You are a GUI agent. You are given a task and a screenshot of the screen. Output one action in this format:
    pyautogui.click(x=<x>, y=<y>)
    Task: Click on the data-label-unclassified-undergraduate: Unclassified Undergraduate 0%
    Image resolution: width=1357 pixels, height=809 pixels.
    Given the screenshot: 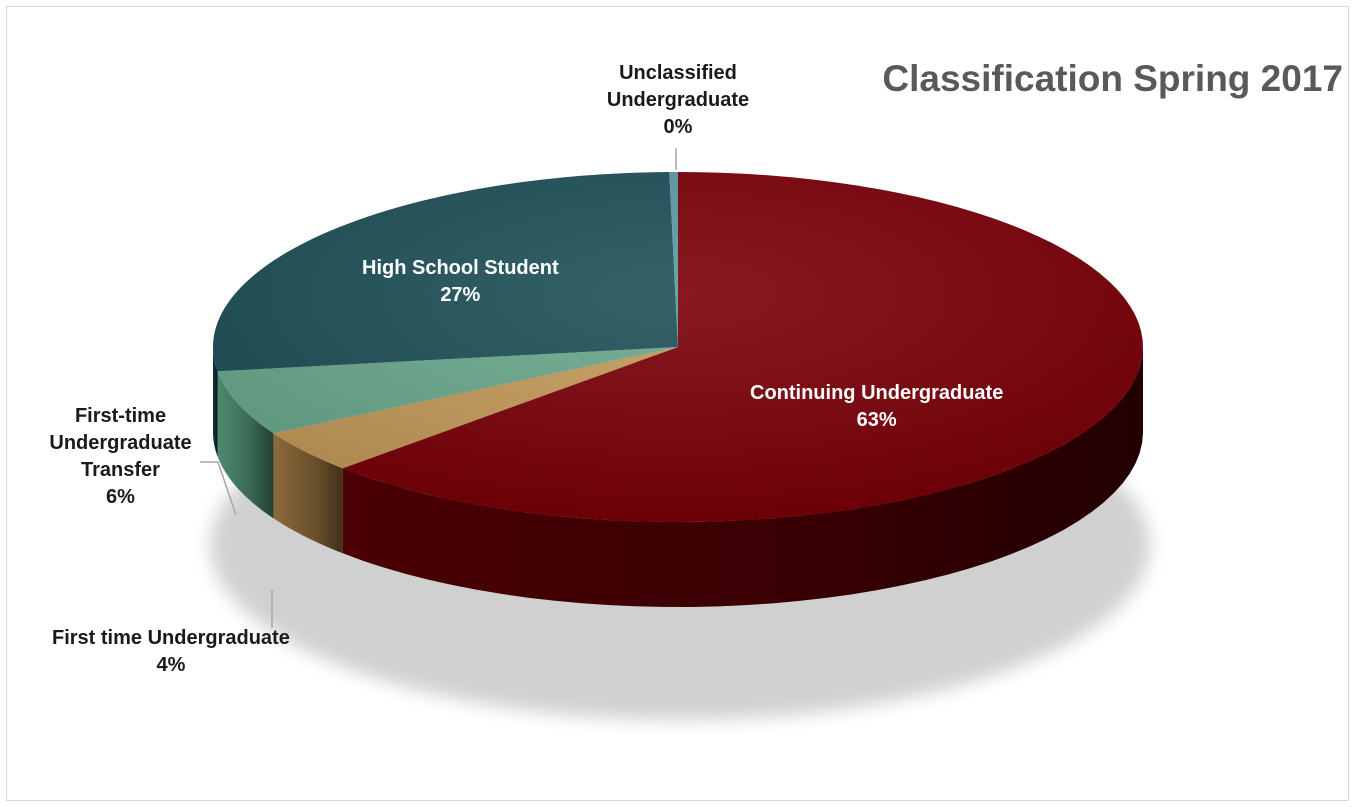 What is the action you would take?
    pyautogui.click(x=678, y=100)
    